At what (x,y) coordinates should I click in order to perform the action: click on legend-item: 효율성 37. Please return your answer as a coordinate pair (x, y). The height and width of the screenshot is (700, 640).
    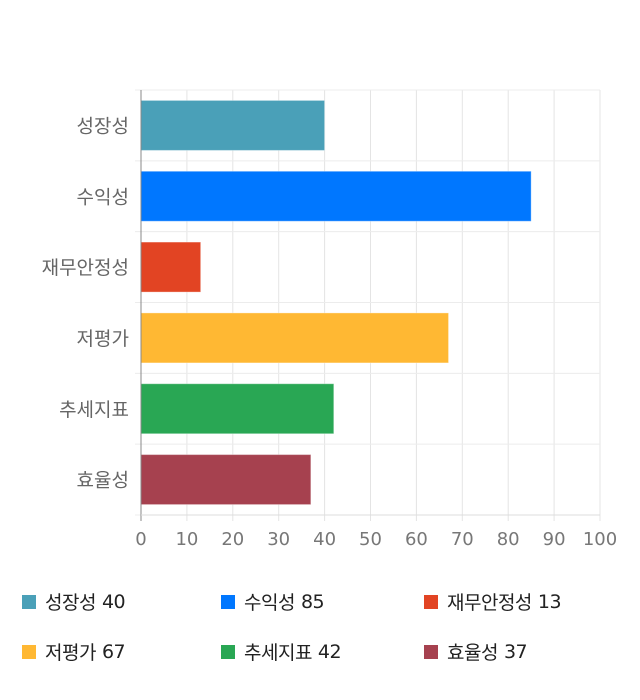
    Looking at the image, I should click on (476, 651).